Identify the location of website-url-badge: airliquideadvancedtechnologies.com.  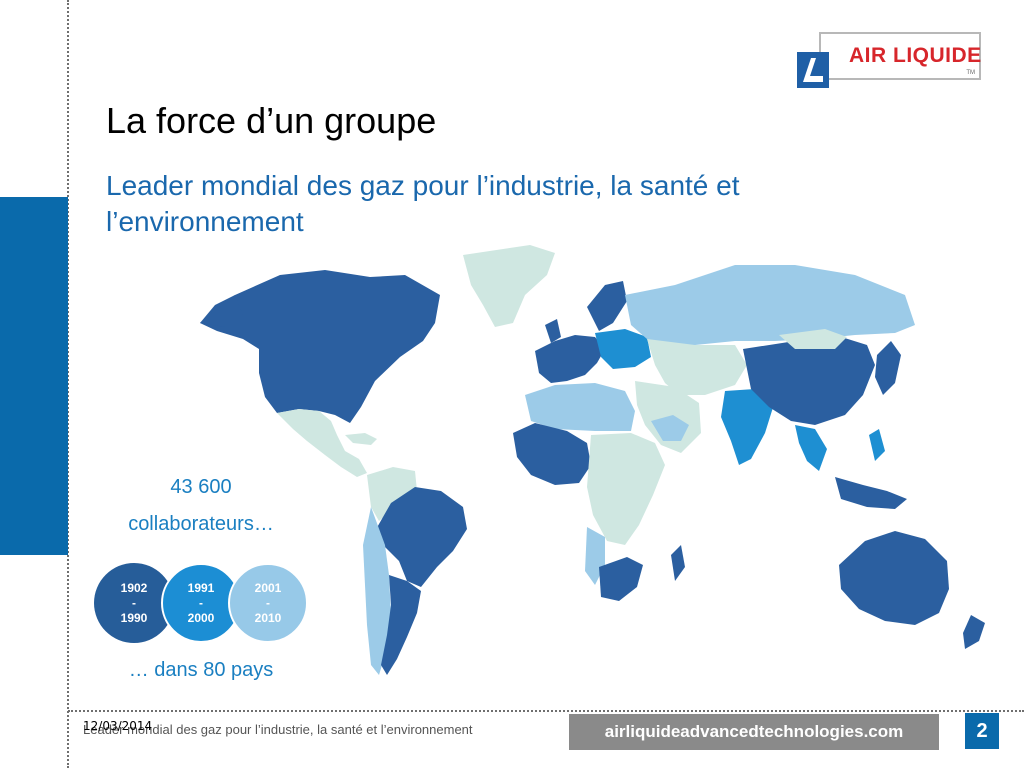
(754, 732).